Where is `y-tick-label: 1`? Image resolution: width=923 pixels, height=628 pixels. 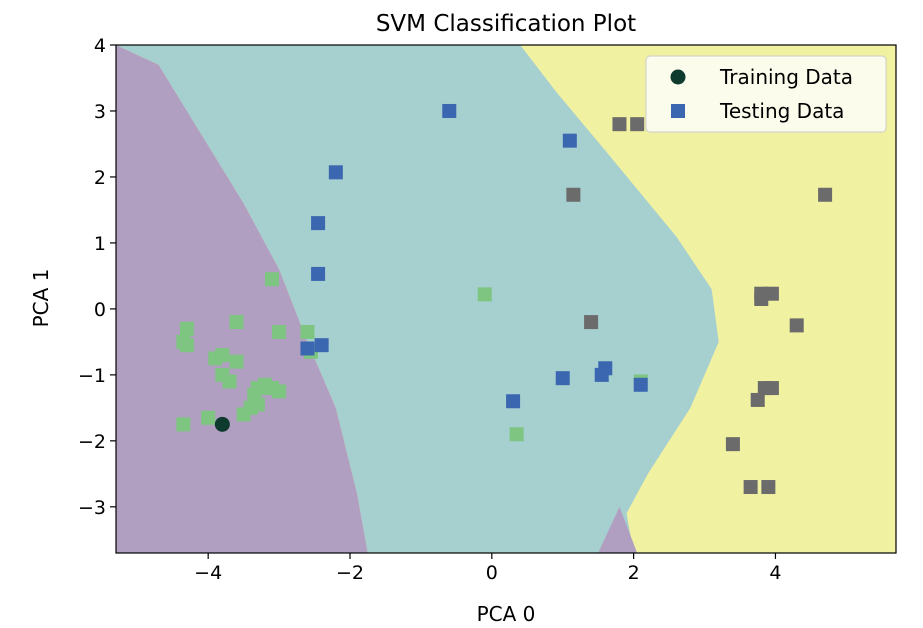 y-tick-label: 1 is located at coordinates (100, 244).